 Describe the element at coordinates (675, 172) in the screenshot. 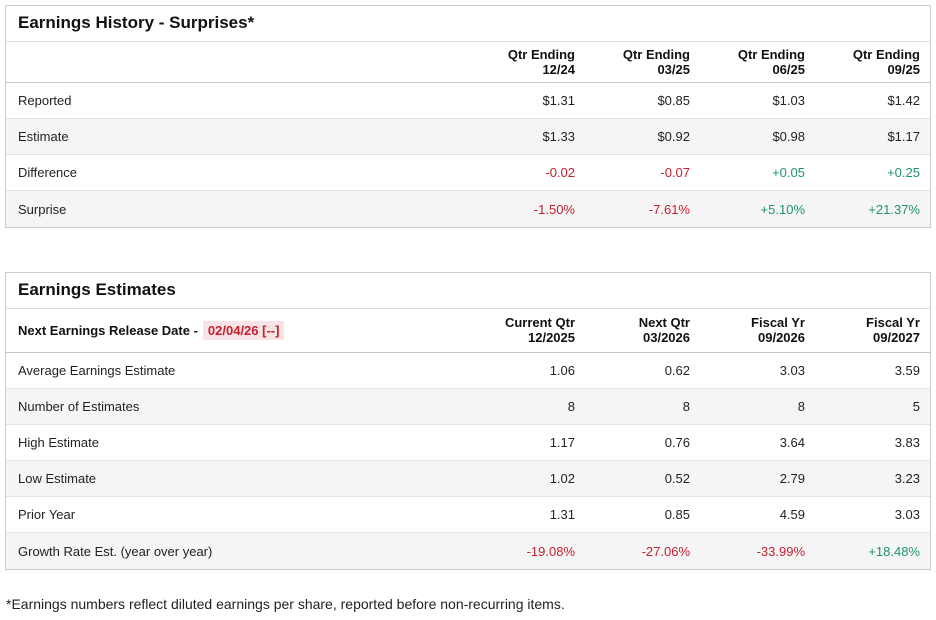

I see `cell-value: -0.07` at that location.